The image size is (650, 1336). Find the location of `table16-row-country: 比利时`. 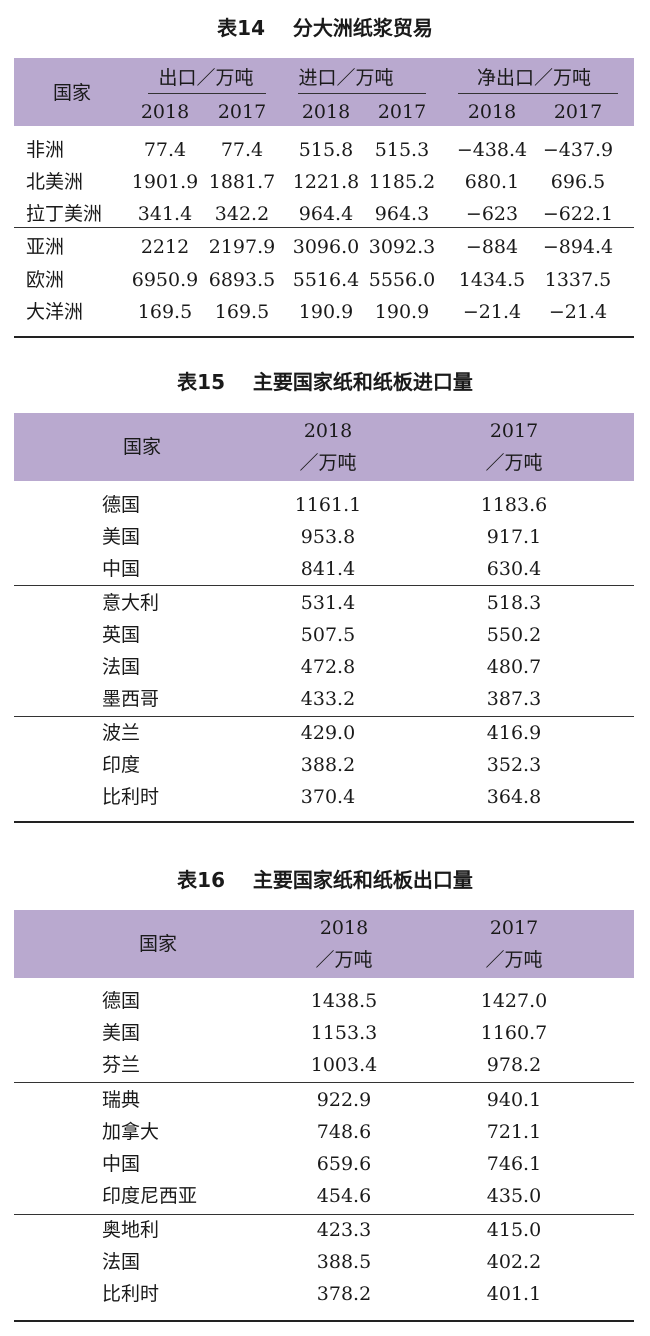

table16-row-country: 比利时 is located at coordinates (131, 1294).